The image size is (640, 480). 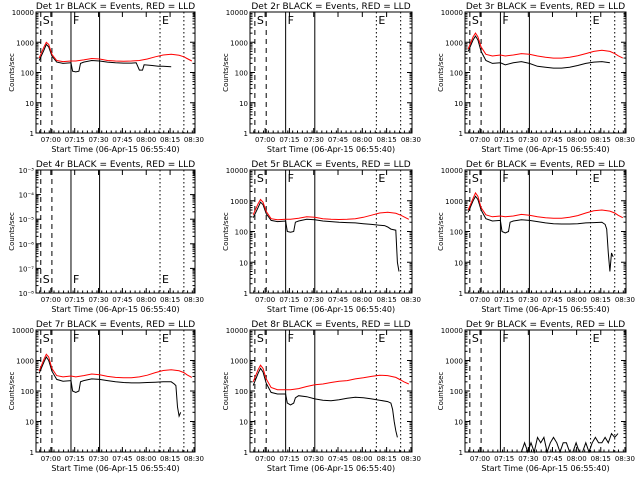 I want to click on chart-title: Det 8r BLACK = Events, RED = LLD, so click(x=330, y=325).